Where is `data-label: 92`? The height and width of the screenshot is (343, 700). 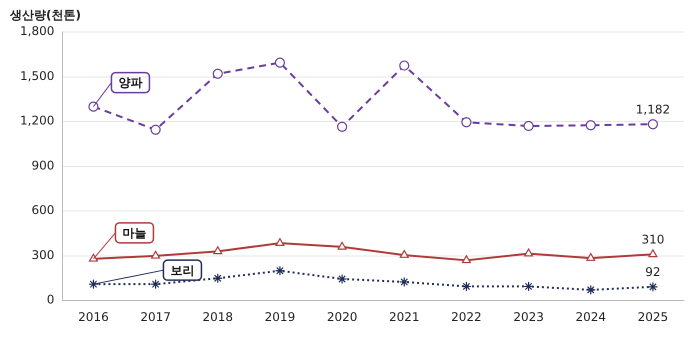
data-label: 92 is located at coordinates (653, 271).